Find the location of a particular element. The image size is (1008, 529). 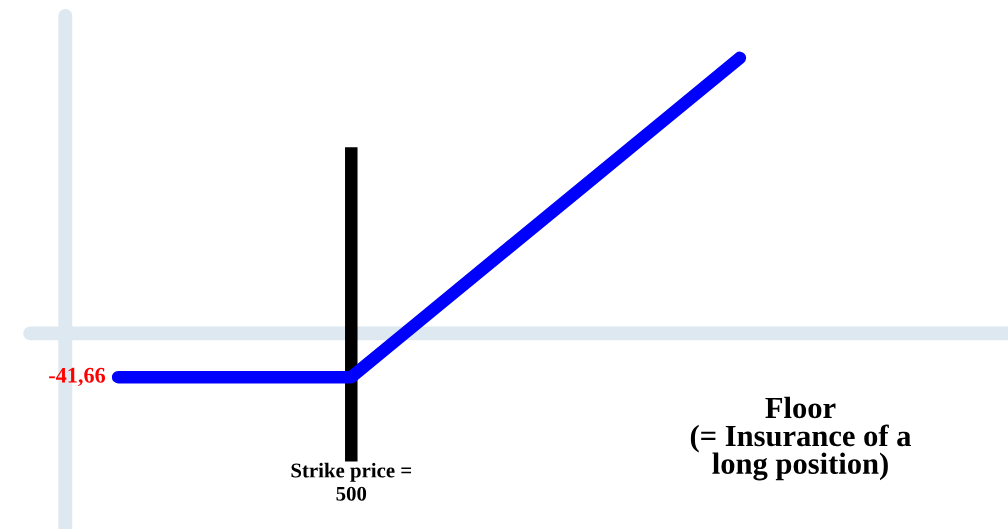

annotation: -41,66 is located at coordinates (77, 376).